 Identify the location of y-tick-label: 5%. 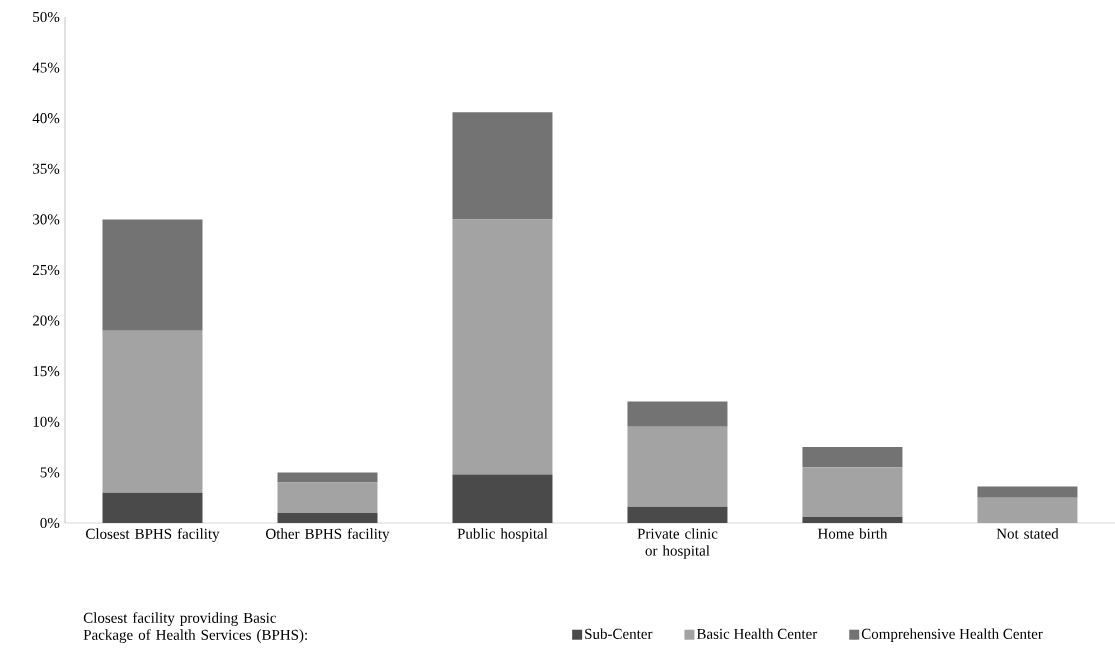
(50, 472).